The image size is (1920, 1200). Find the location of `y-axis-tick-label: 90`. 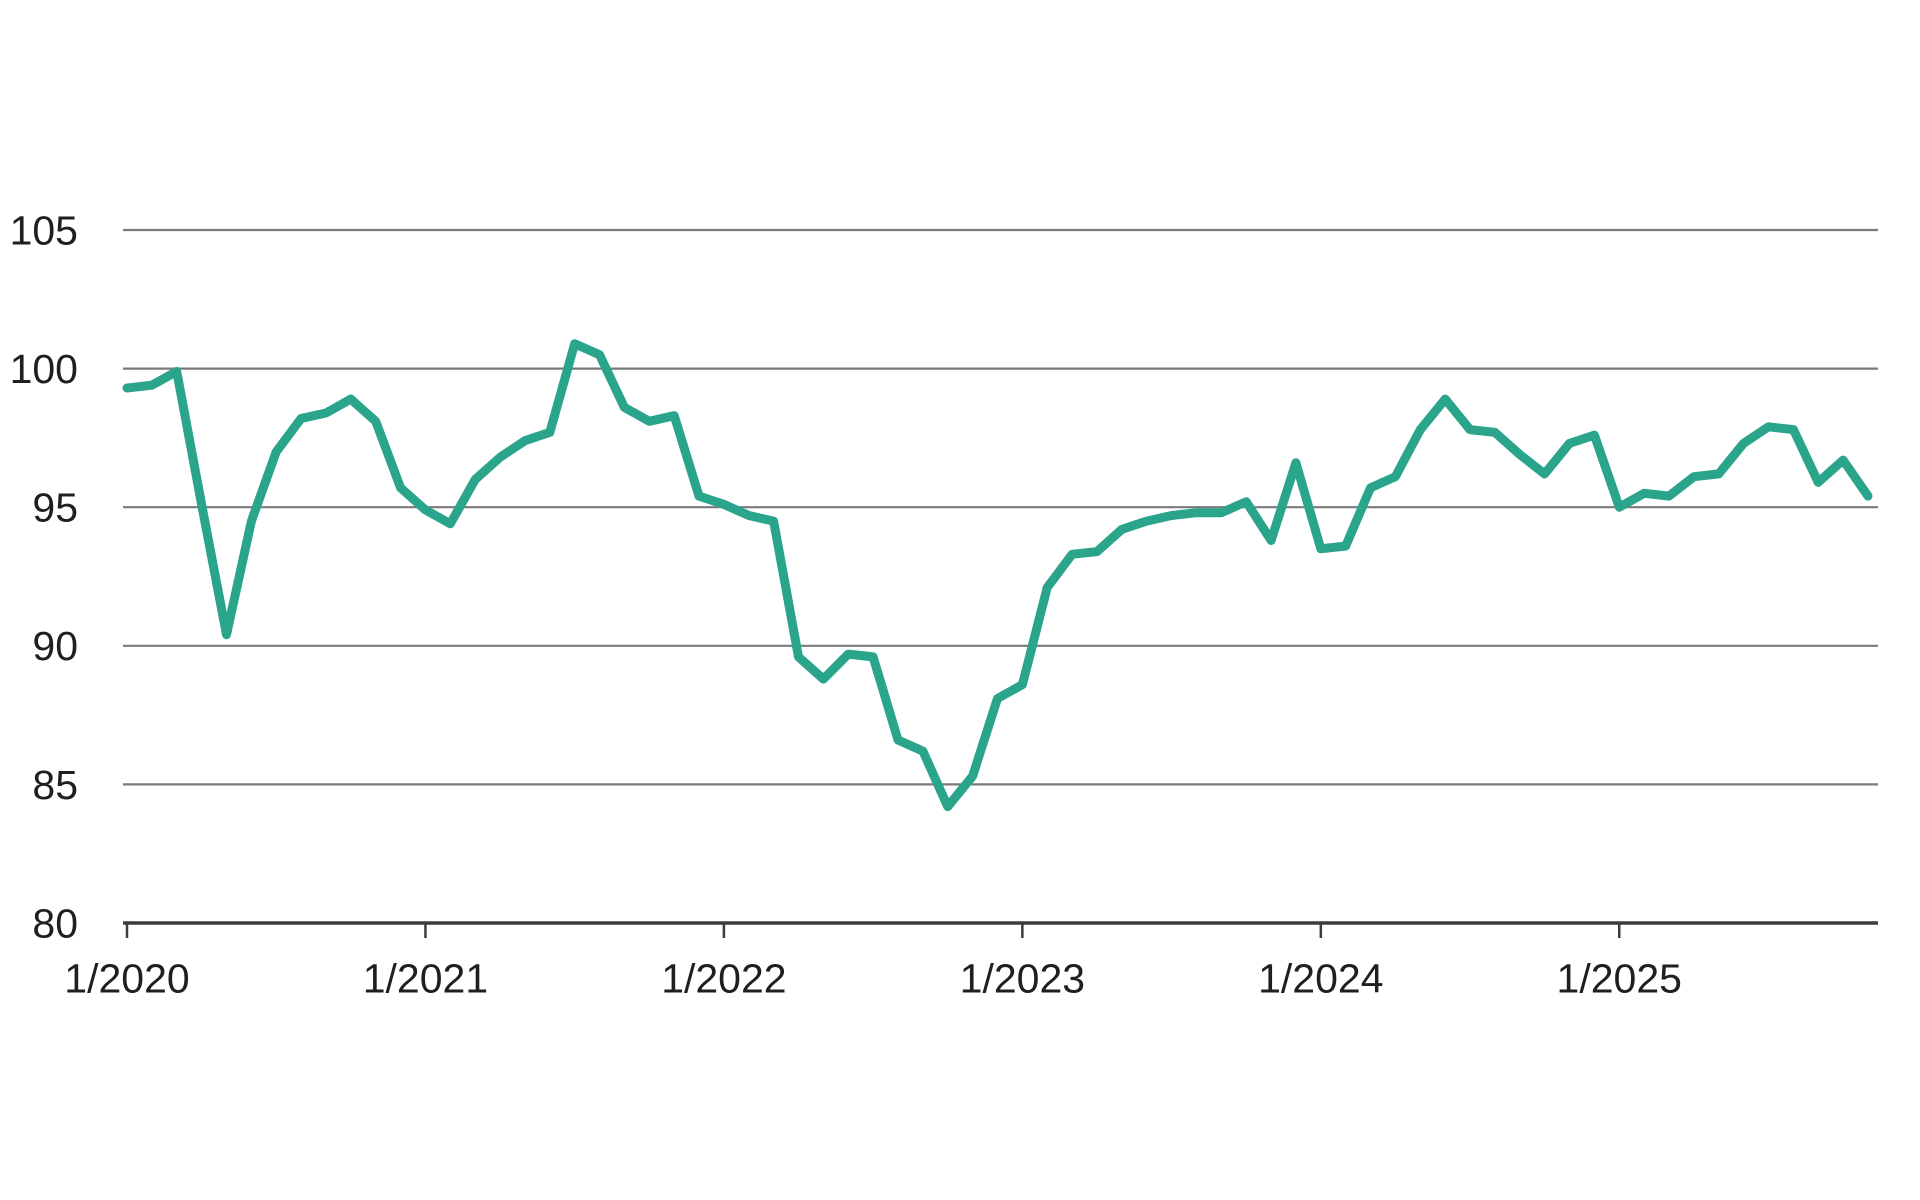

y-axis-tick-label: 90 is located at coordinates (55, 646).